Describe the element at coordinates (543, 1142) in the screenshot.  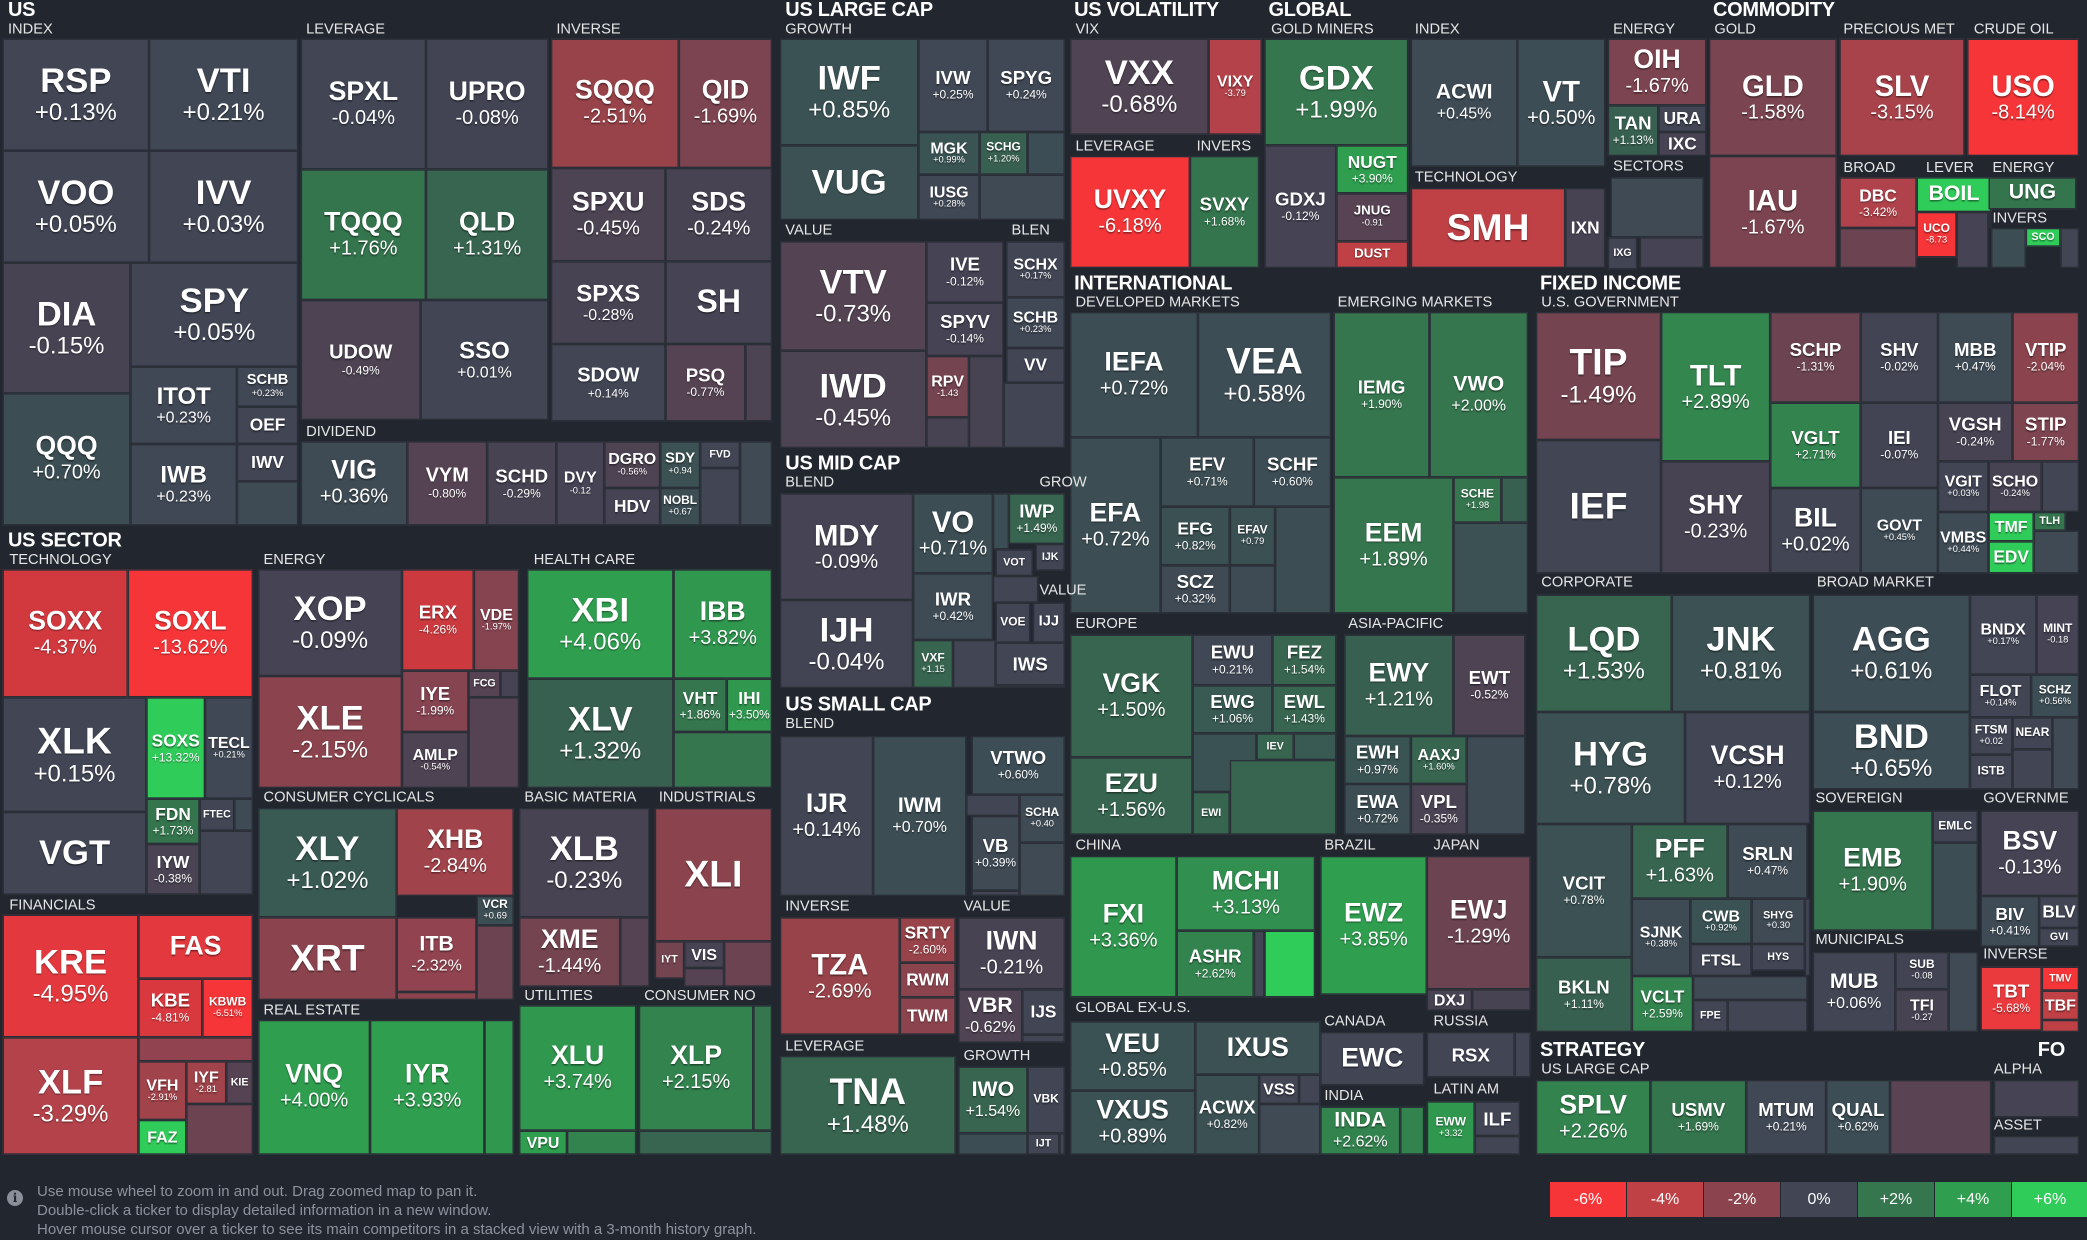
I see `ticker-tile-vpu: VPU` at that location.